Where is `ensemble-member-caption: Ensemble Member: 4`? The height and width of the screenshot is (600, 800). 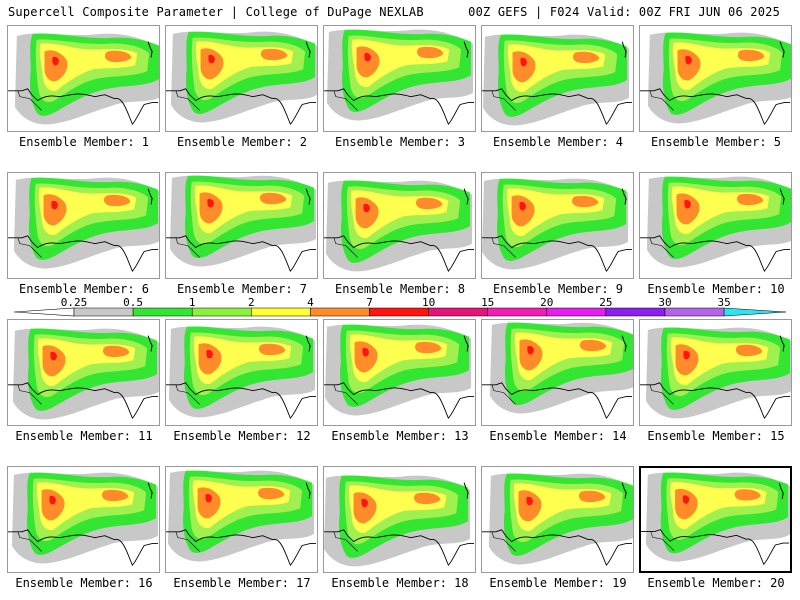 ensemble-member-caption: Ensemble Member: 4 is located at coordinates (558, 142).